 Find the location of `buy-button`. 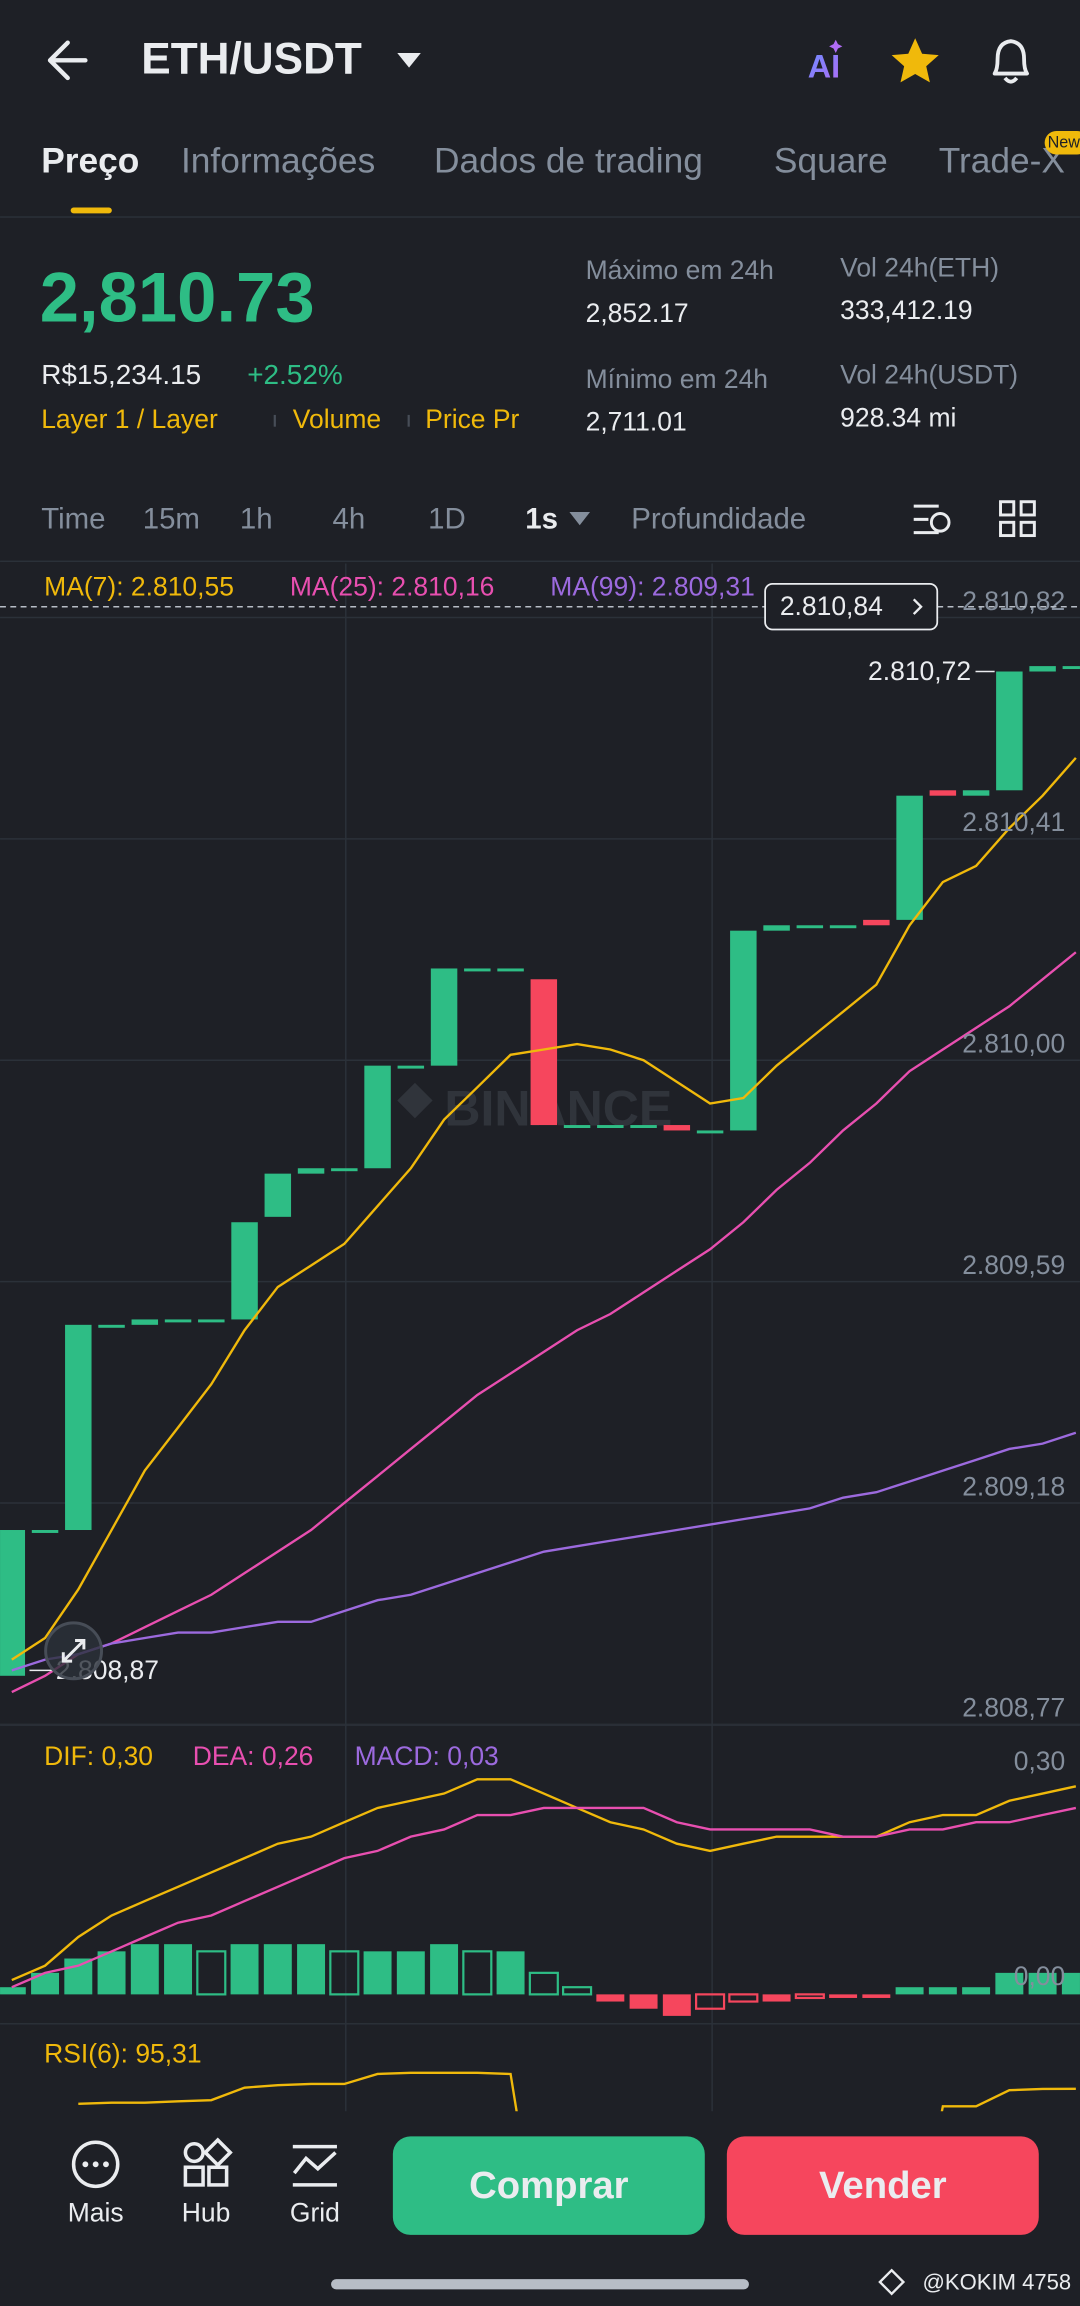

buy-button is located at coordinates (548, 2185).